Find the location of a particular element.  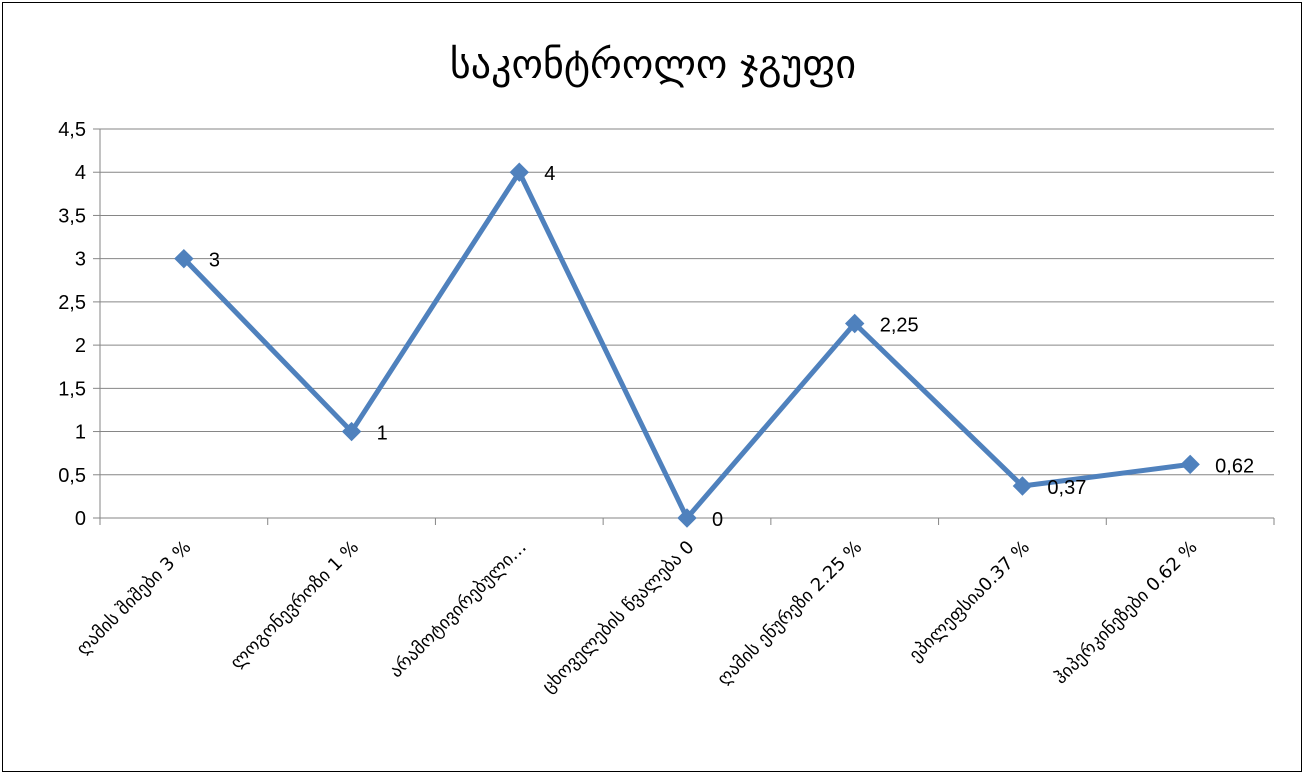

y-tick-label: 3 is located at coordinates (80, 260).